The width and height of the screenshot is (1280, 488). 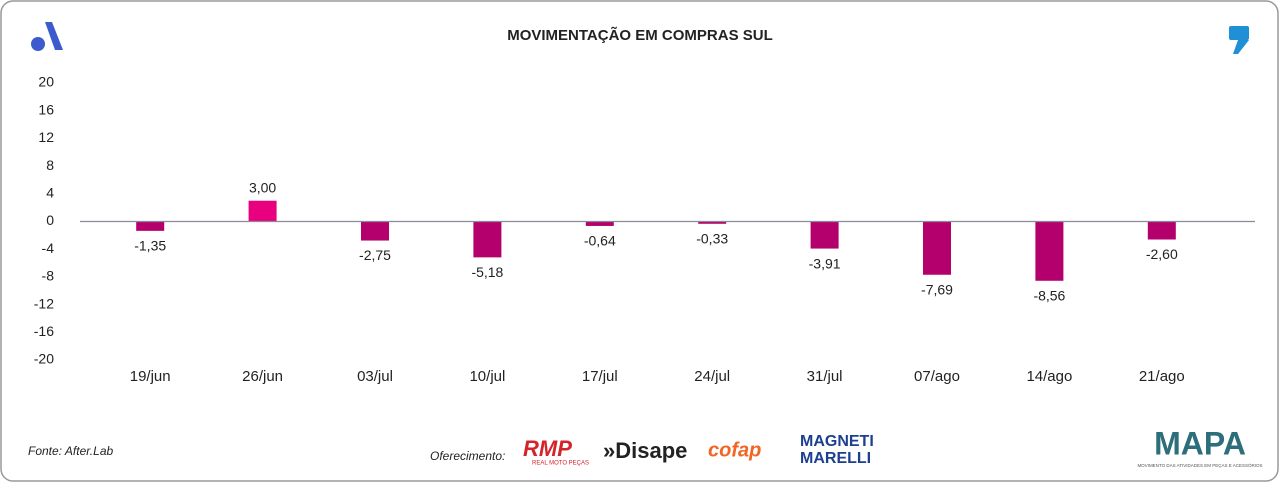 What do you see at coordinates (560, 464) in the screenshot?
I see `sponsor-logo: REAL MOTO PEÇAS` at bounding box center [560, 464].